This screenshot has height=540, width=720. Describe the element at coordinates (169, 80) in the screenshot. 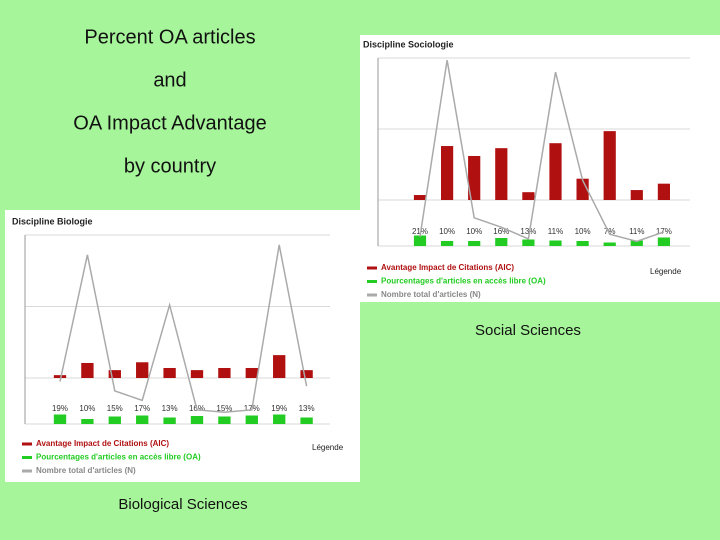

I see `slide-title-line: and` at that location.